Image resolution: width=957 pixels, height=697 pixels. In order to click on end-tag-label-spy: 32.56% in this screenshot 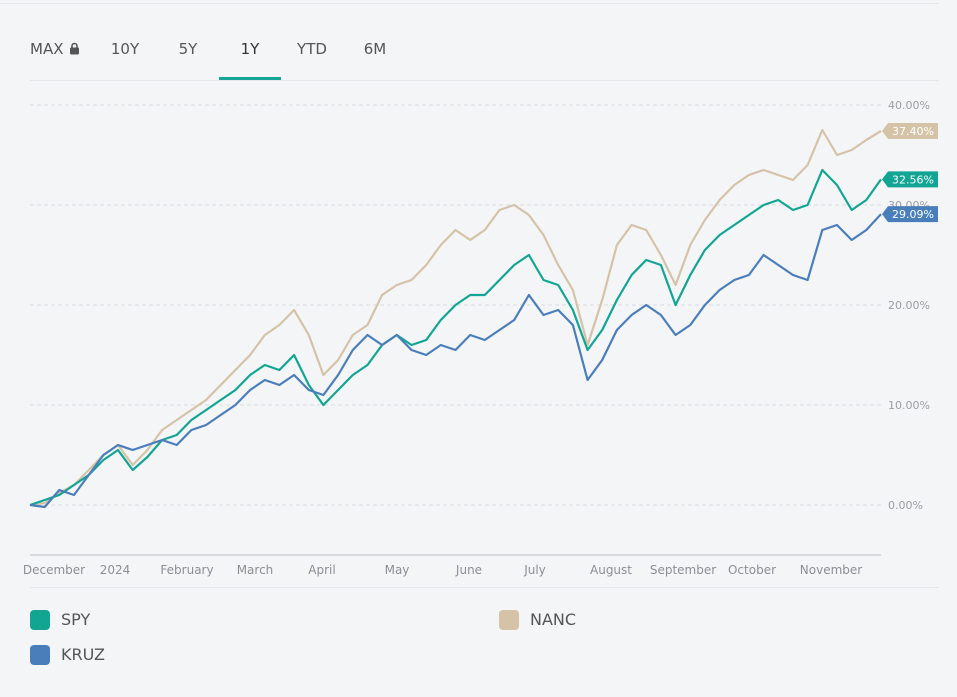, I will do `click(913, 179)`.